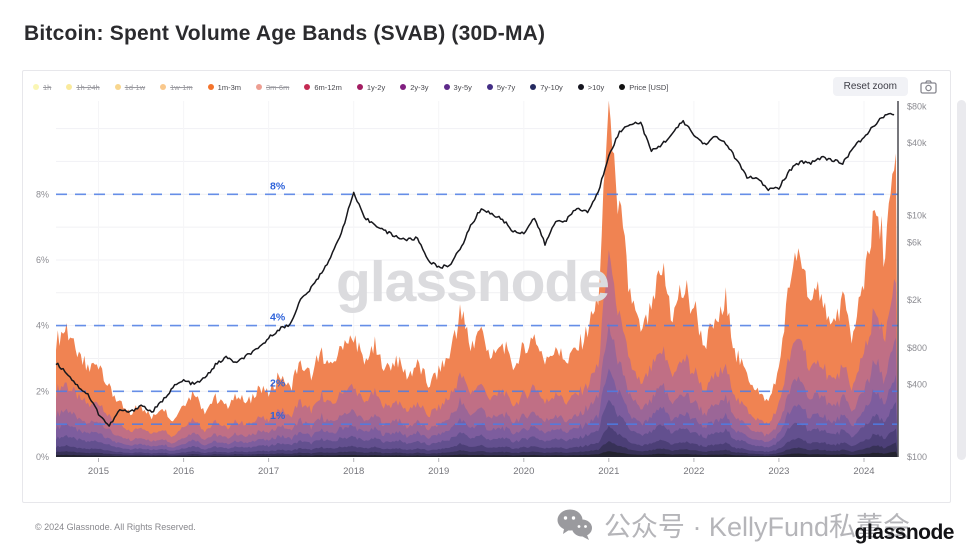 The height and width of the screenshot is (560, 972). What do you see at coordinates (551, 87) in the screenshot?
I see `legend-label: 7y-10y` at bounding box center [551, 87].